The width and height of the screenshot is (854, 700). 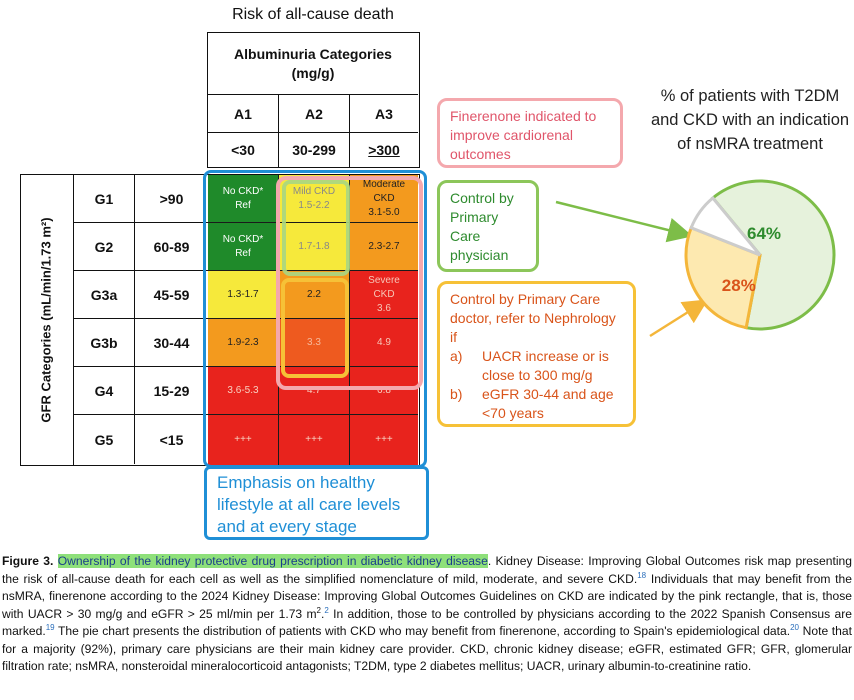 What do you see at coordinates (532, 403) in the screenshot?
I see `nephrology-item-b: b) eGFR 30-44 and age <70 years` at bounding box center [532, 403].